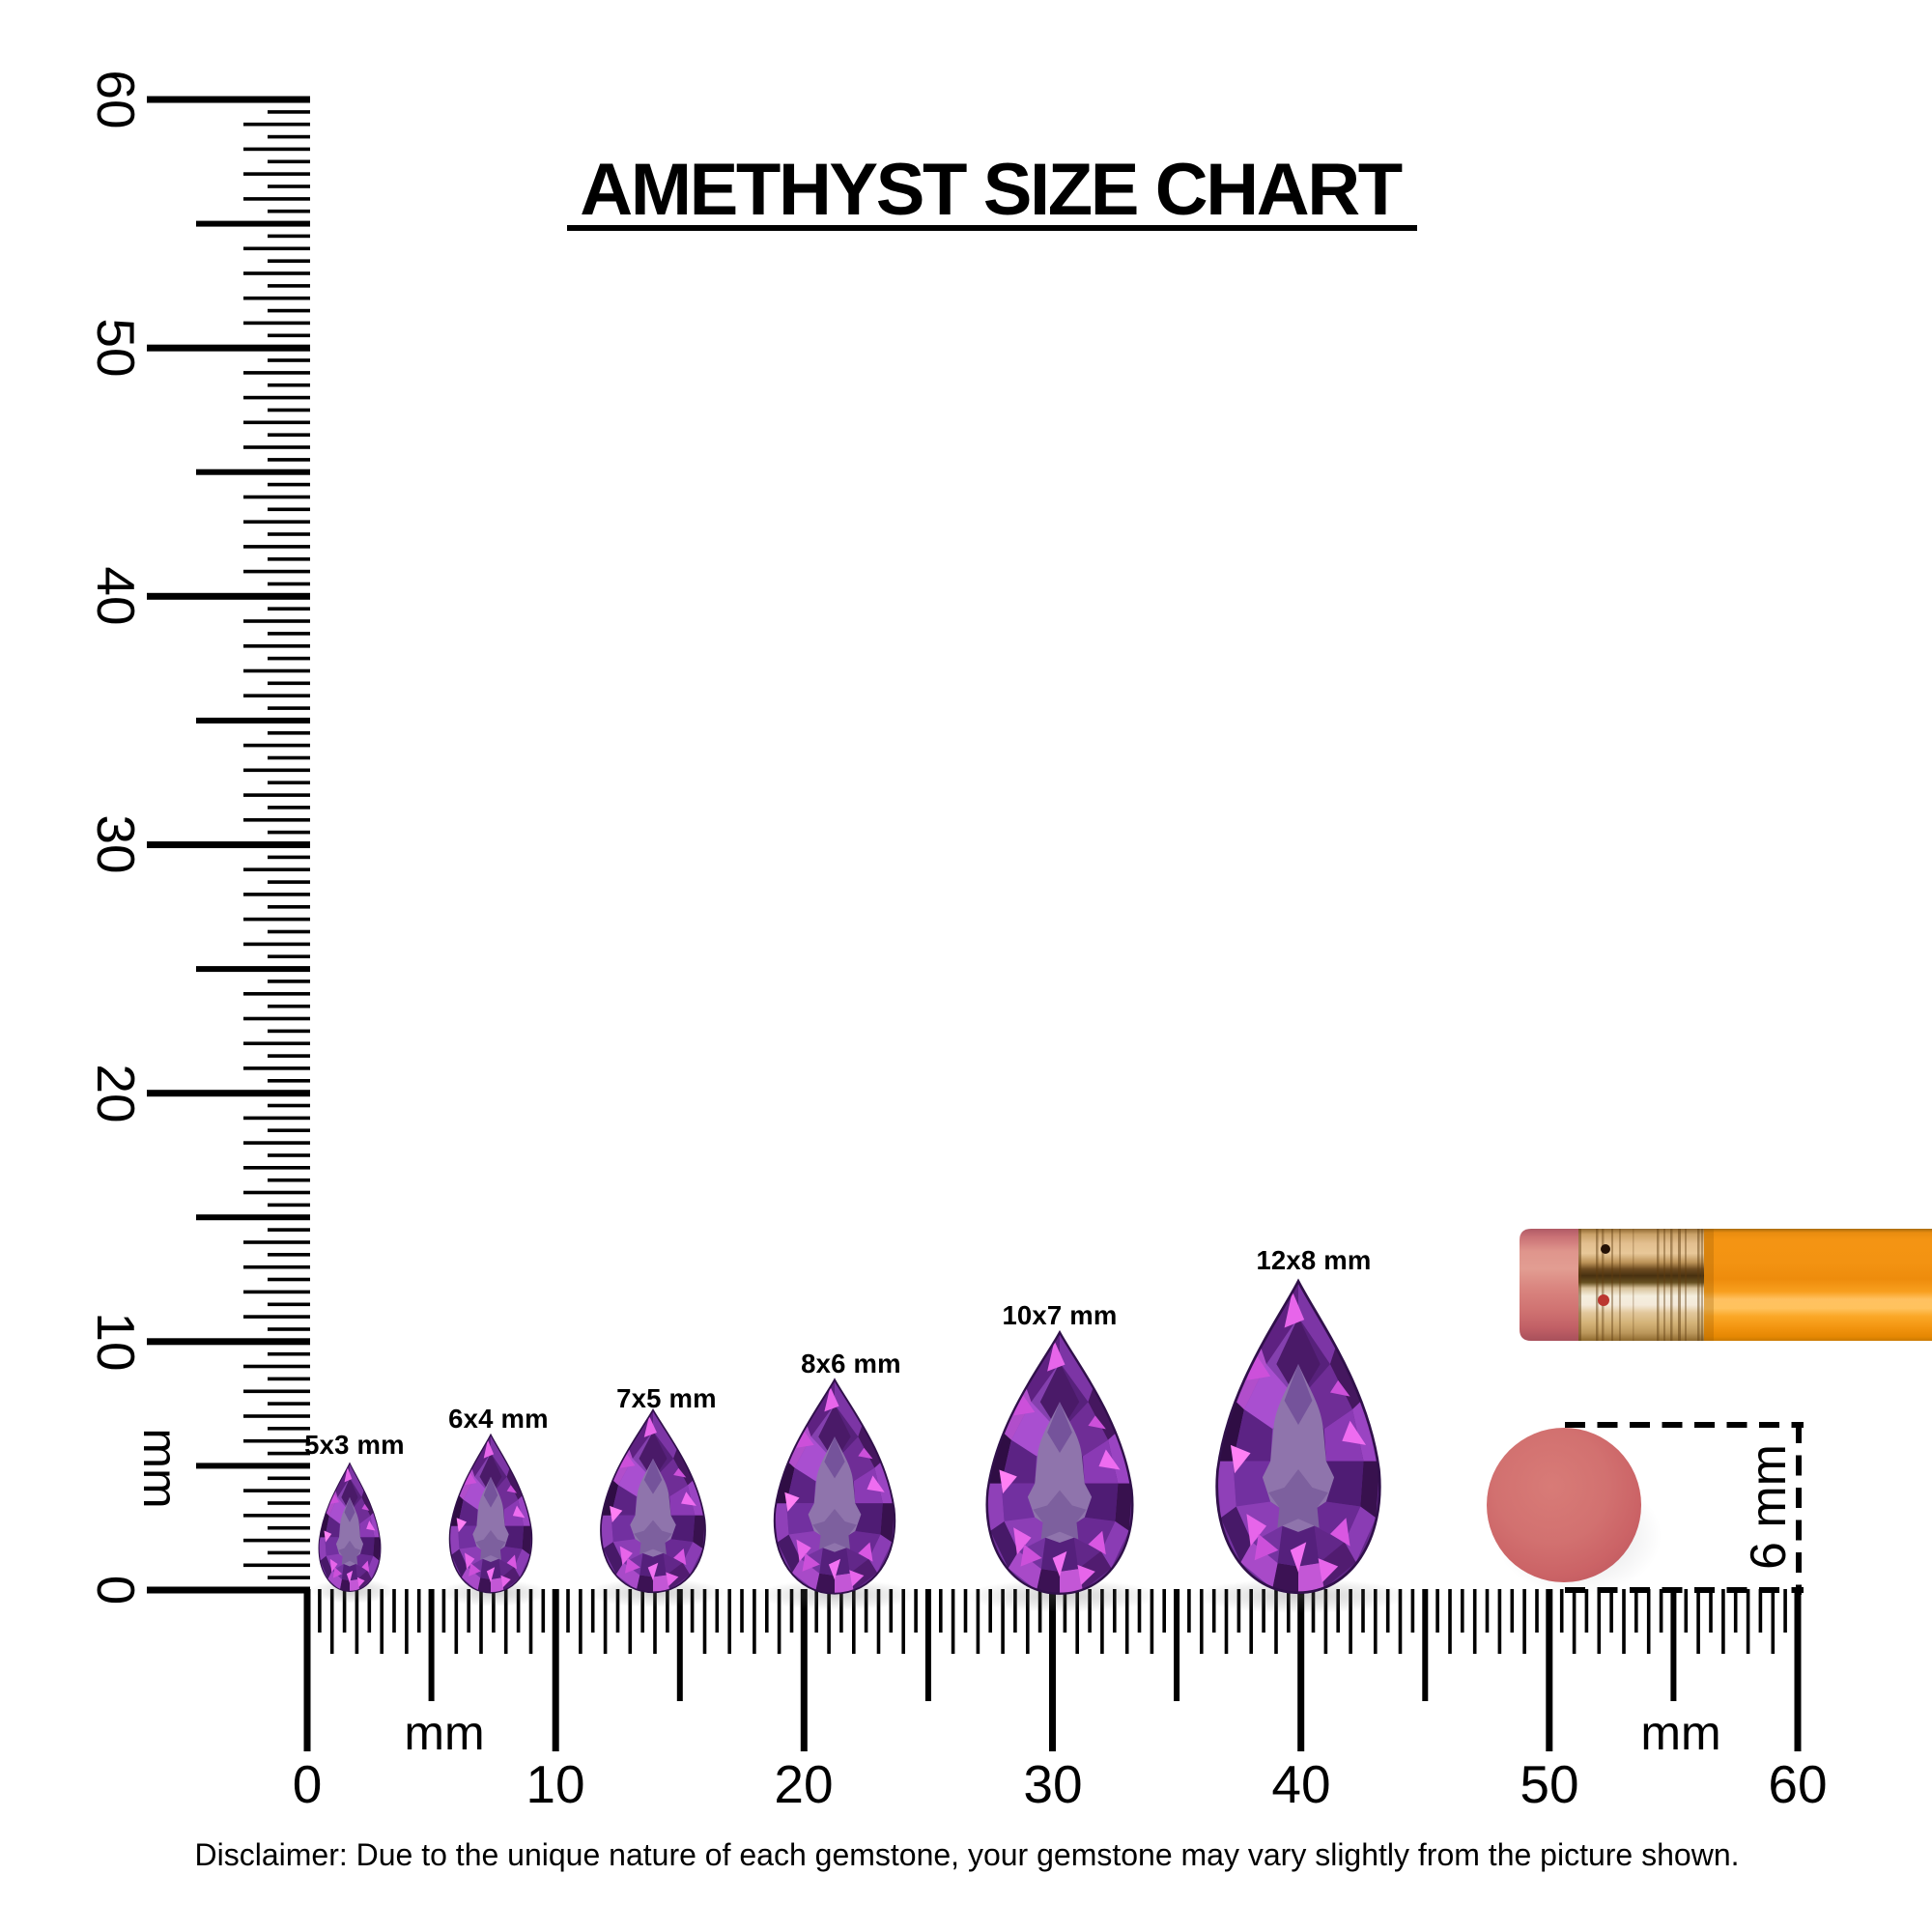  What do you see at coordinates (498, 1419) in the screenshot?
I see `svg-text: 6x4 mm` at bounding box center [498, 1419].